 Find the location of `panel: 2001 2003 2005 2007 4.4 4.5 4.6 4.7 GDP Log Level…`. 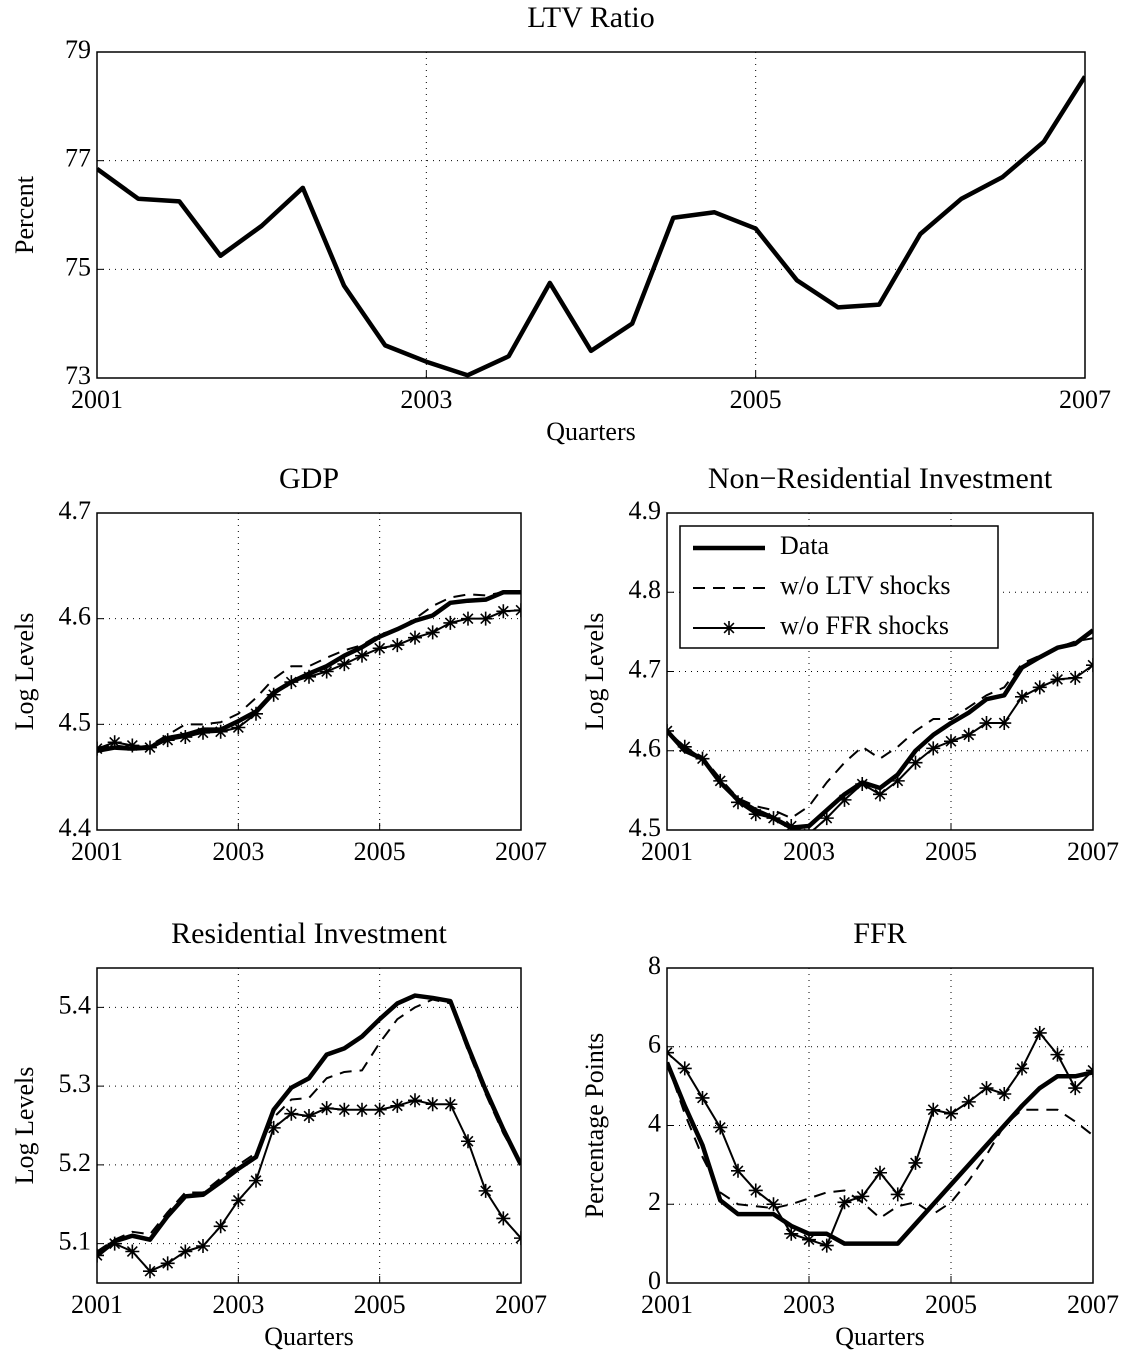

panel: 2001 2003 2005 2007 4.4 4.5 4.6 4.7 GDP Log Level… is located at coordinates (278, 664).